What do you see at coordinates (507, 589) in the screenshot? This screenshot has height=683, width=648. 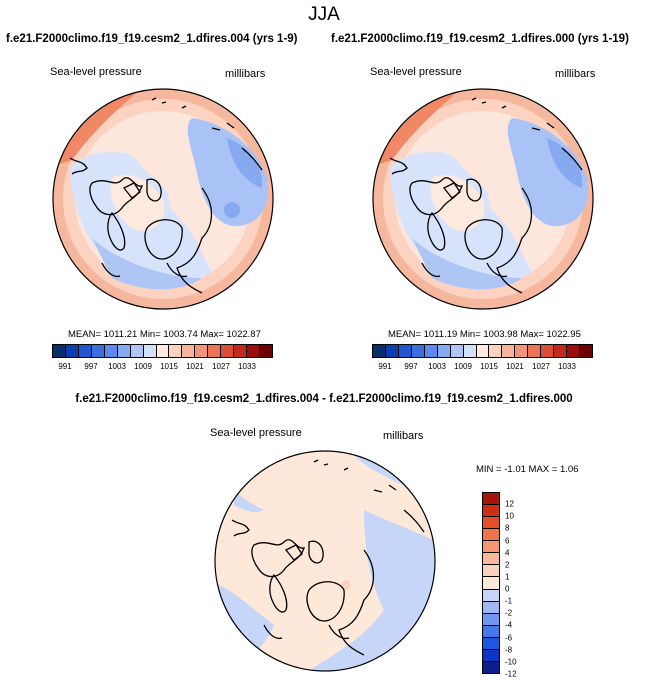 I see `colorbar-tick-label: 0` at bounding box center [507, 589].